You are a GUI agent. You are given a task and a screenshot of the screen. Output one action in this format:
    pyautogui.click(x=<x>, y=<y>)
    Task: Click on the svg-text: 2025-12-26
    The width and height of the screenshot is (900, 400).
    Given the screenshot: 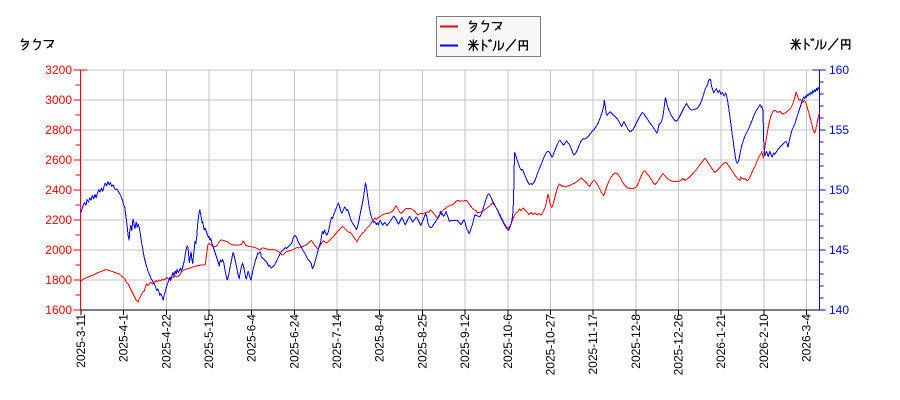 What is the action you would take?
    pyautogui.click(x=678, y=345)
    